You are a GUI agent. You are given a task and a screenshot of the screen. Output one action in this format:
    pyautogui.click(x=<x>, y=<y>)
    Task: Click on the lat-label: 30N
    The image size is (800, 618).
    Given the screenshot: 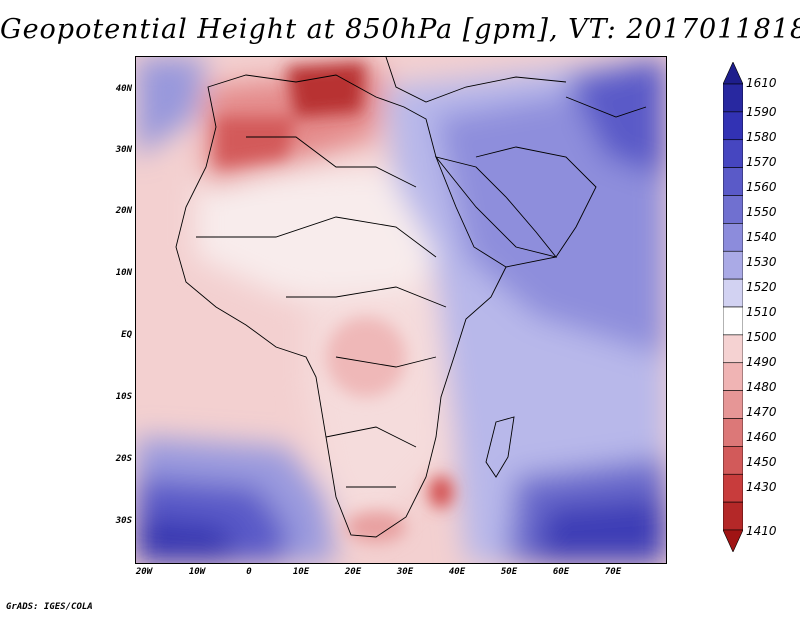 What is the action you would take?
    pyautogui.click(x=123, y=150)
    